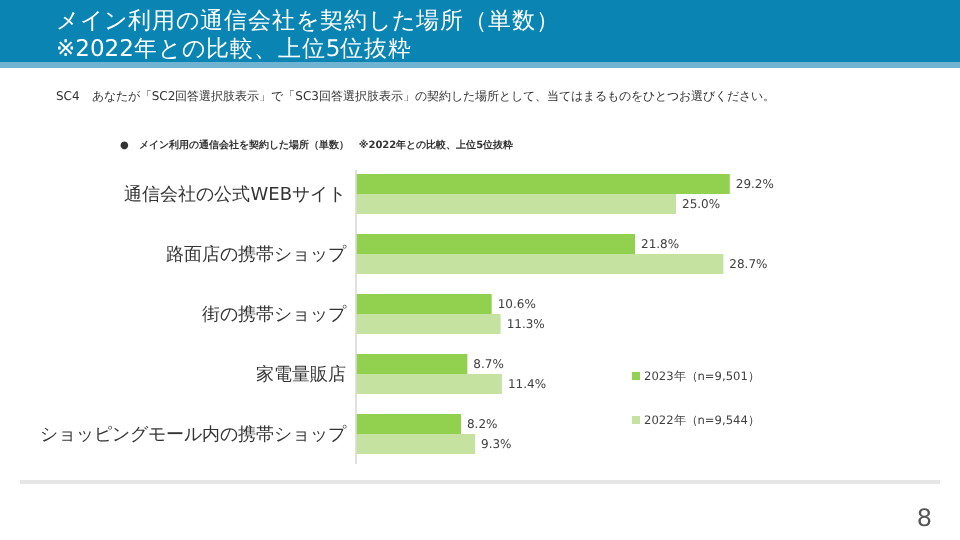 The height and width of the screenshot is (540, 960). What do you see at coordinates (235, 195) in the screenshot?
I see `y-tick-label: 通信会社の公式WEBサイト` at bounding box center [235, 195].